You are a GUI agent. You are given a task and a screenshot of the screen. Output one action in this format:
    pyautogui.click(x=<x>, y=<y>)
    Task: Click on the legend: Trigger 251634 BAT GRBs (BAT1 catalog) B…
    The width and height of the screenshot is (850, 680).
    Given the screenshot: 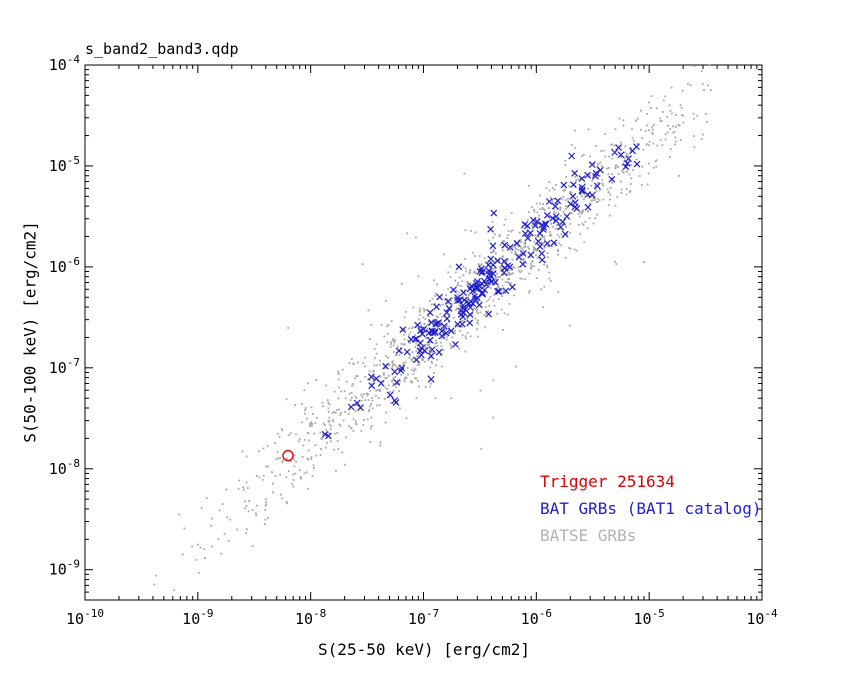 What is the action you would take?
    pyautogui.click(x=651, y=508)
    